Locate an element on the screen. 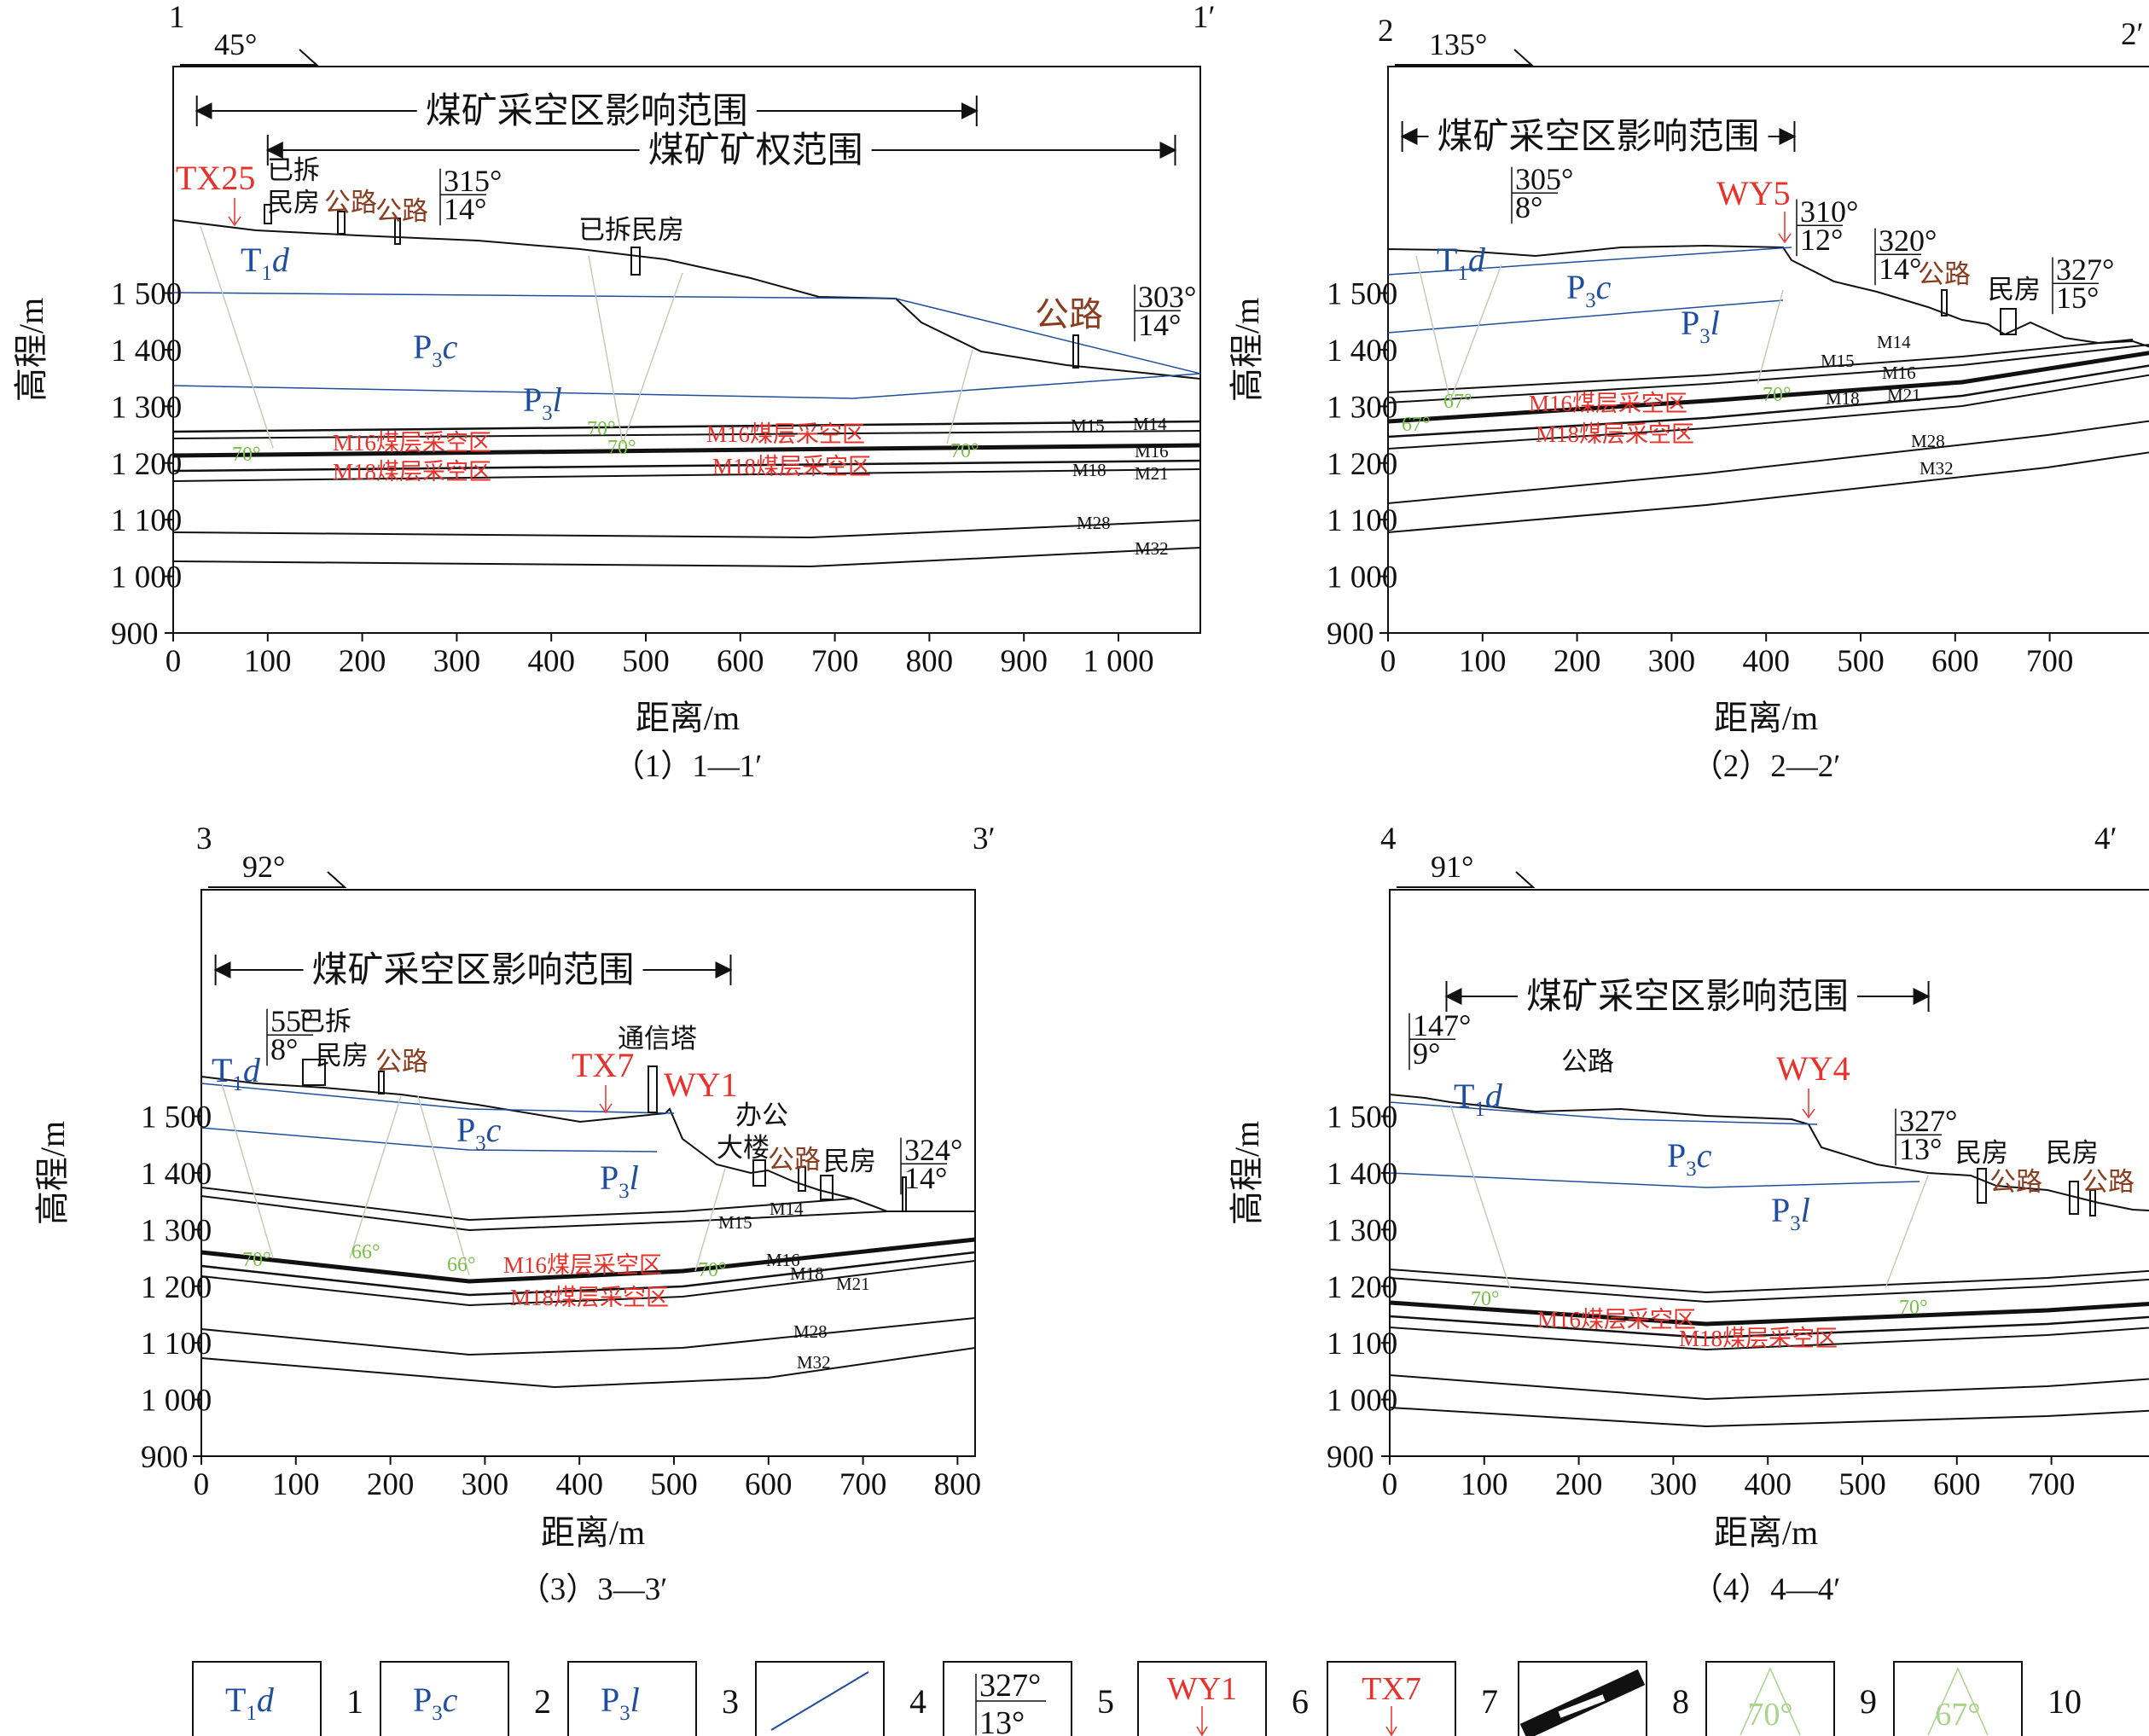  angle-label: 66° is located at coordinates (461, 1265).